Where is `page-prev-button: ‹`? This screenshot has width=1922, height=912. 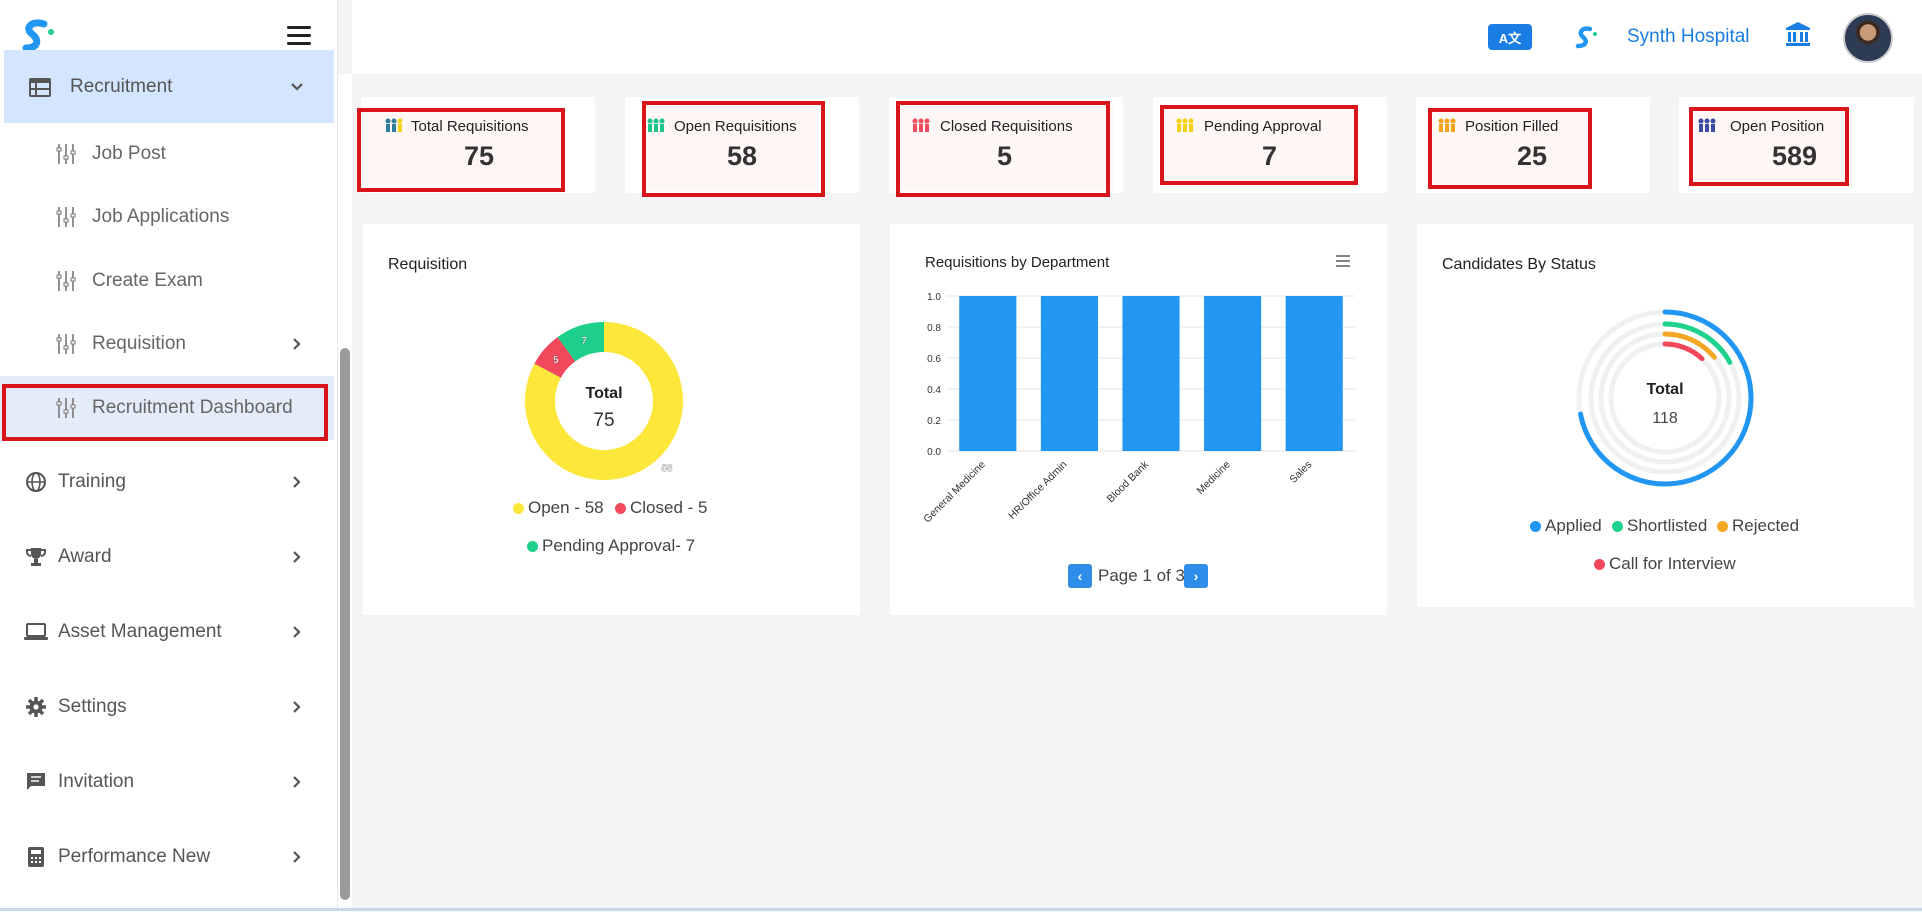
page-prev-button: ‹ is located at coordinates (1080, 576).